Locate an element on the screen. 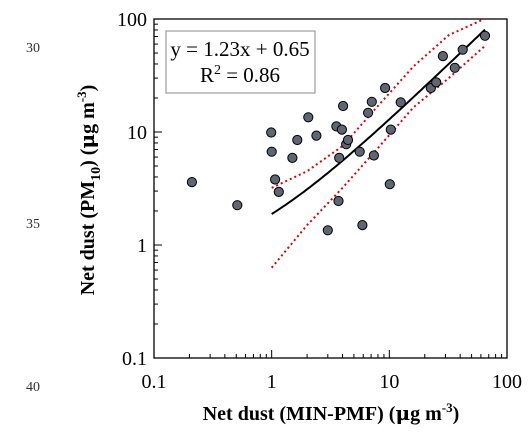  regression-annotation: y = 1.23x + 0.65 R2 = 0.86 is located at coordinates (240, 62).